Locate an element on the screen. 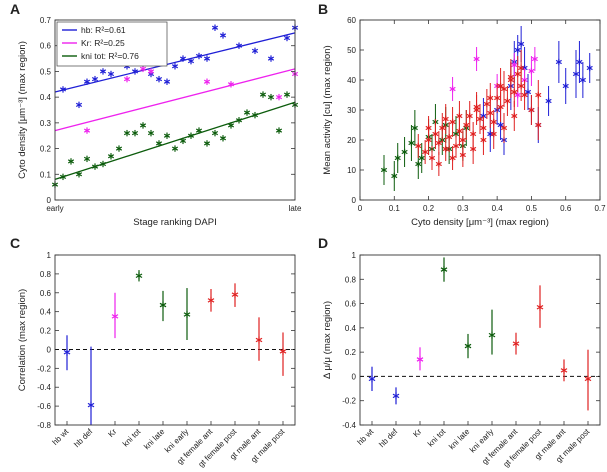 The width and height of the screenshot is (607, 472). x-tick-label: 0.1 is located at coordinates (395, 208).